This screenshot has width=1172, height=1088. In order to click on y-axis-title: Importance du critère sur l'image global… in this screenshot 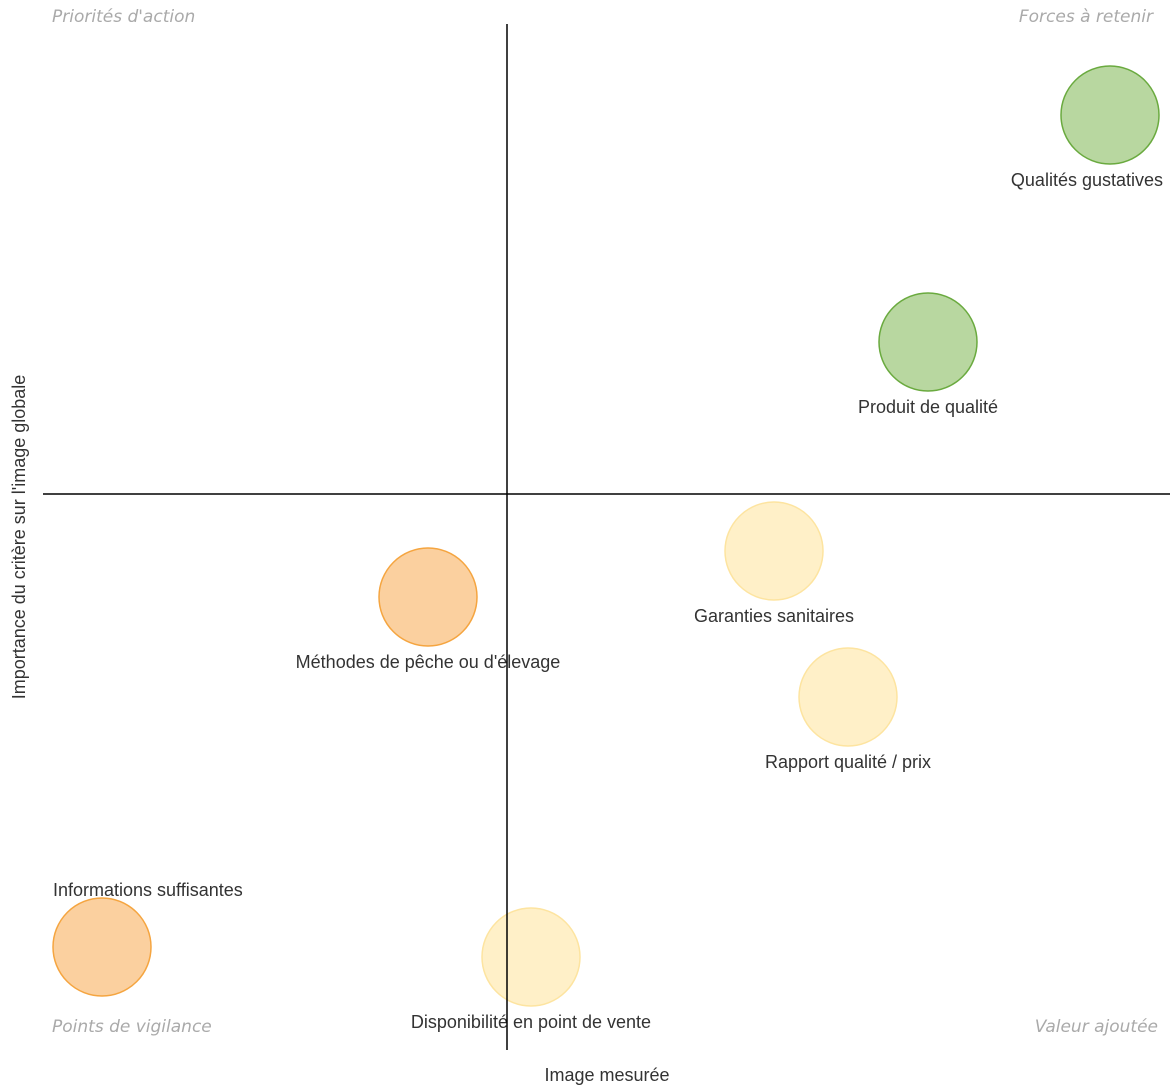, I will do `click(19, 537)`.